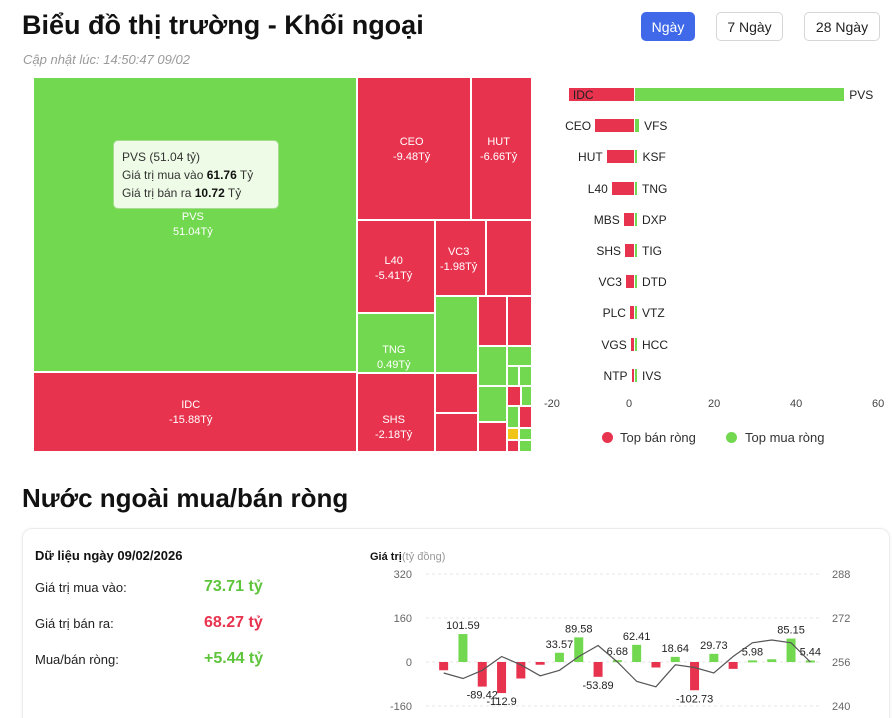  I want to click on buy-bar-label: IVS, so click(652, 375).